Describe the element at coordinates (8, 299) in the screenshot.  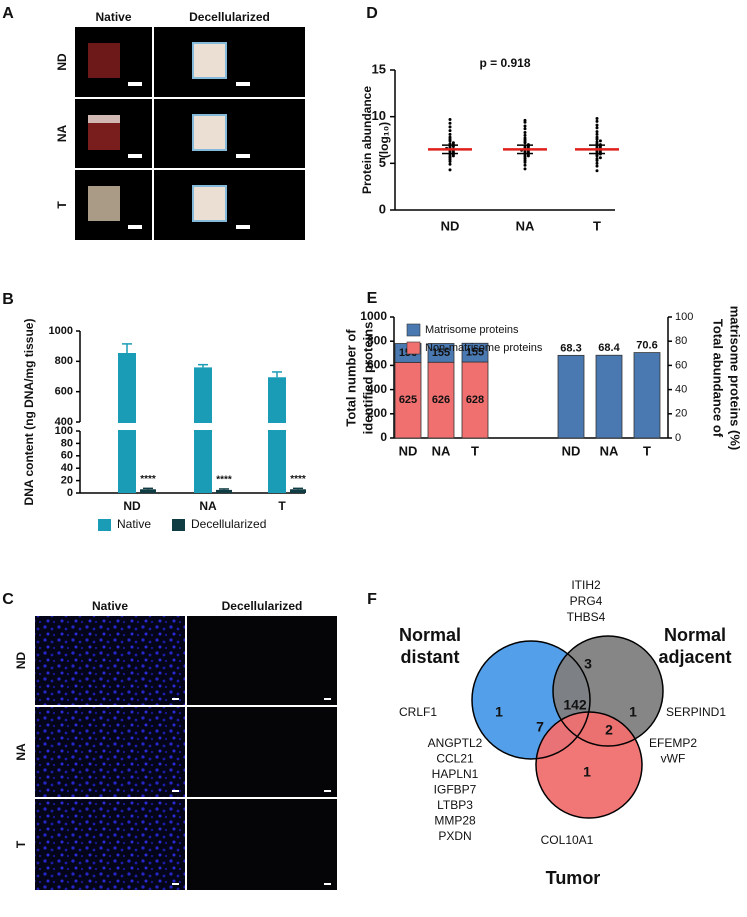
I see `panel-label: B` at that location.